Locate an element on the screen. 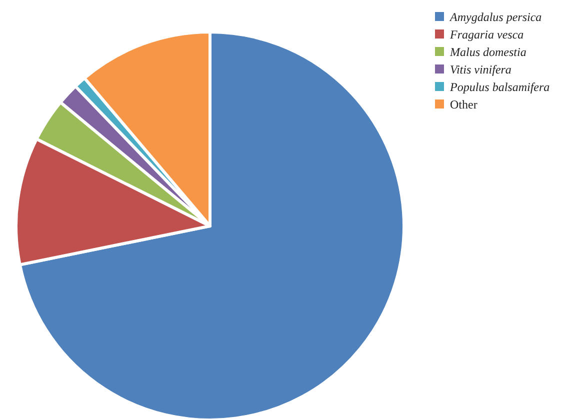 The height and width of the screenshot is (419, 567). legend-label: Malus domestia is located at coordinates (487, 52).